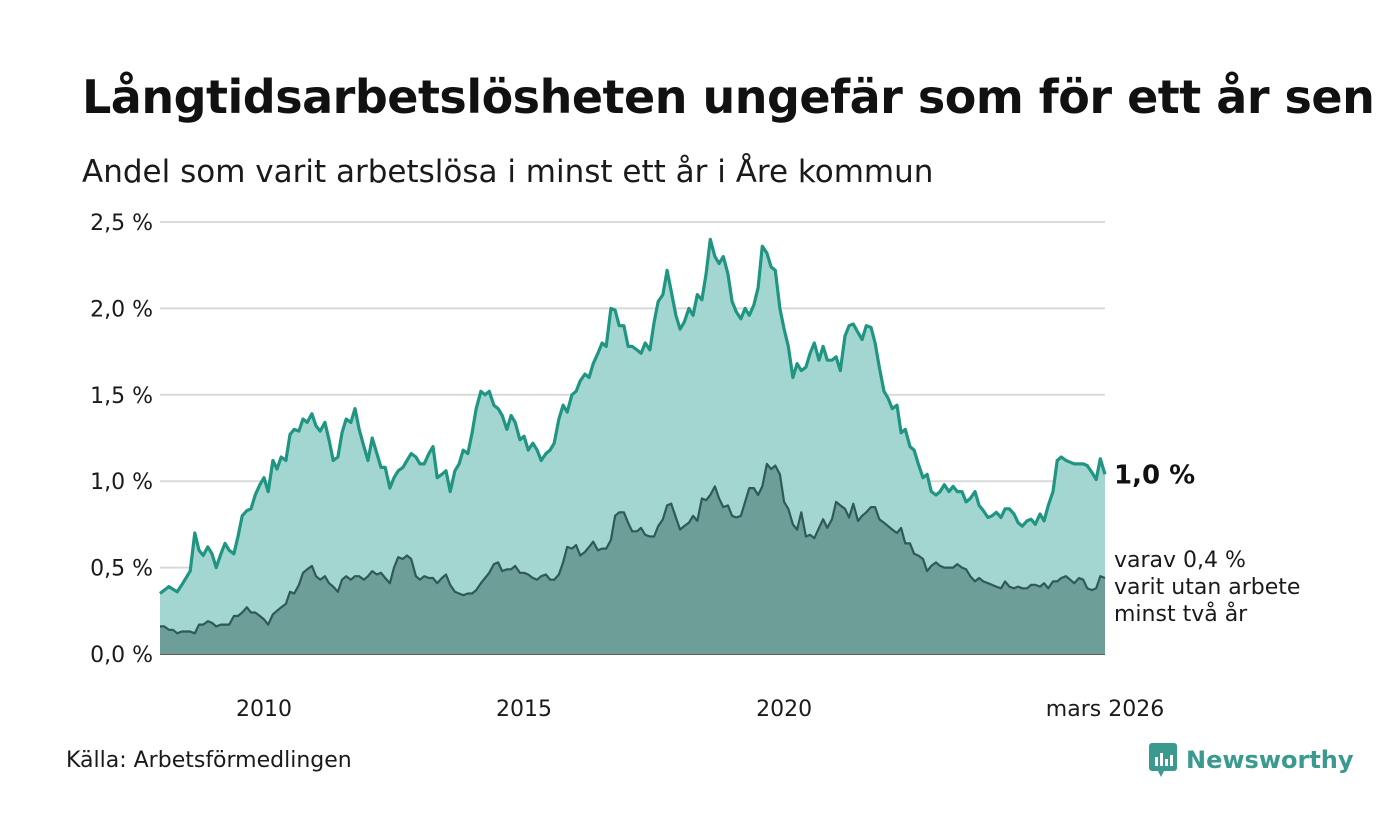 This screenshot has height=840, width=1400. What do you see at coordinates (121, 482) in the screenshot?
I see `y-tick-label: 1,0 %` at bounding box center [121, 482].